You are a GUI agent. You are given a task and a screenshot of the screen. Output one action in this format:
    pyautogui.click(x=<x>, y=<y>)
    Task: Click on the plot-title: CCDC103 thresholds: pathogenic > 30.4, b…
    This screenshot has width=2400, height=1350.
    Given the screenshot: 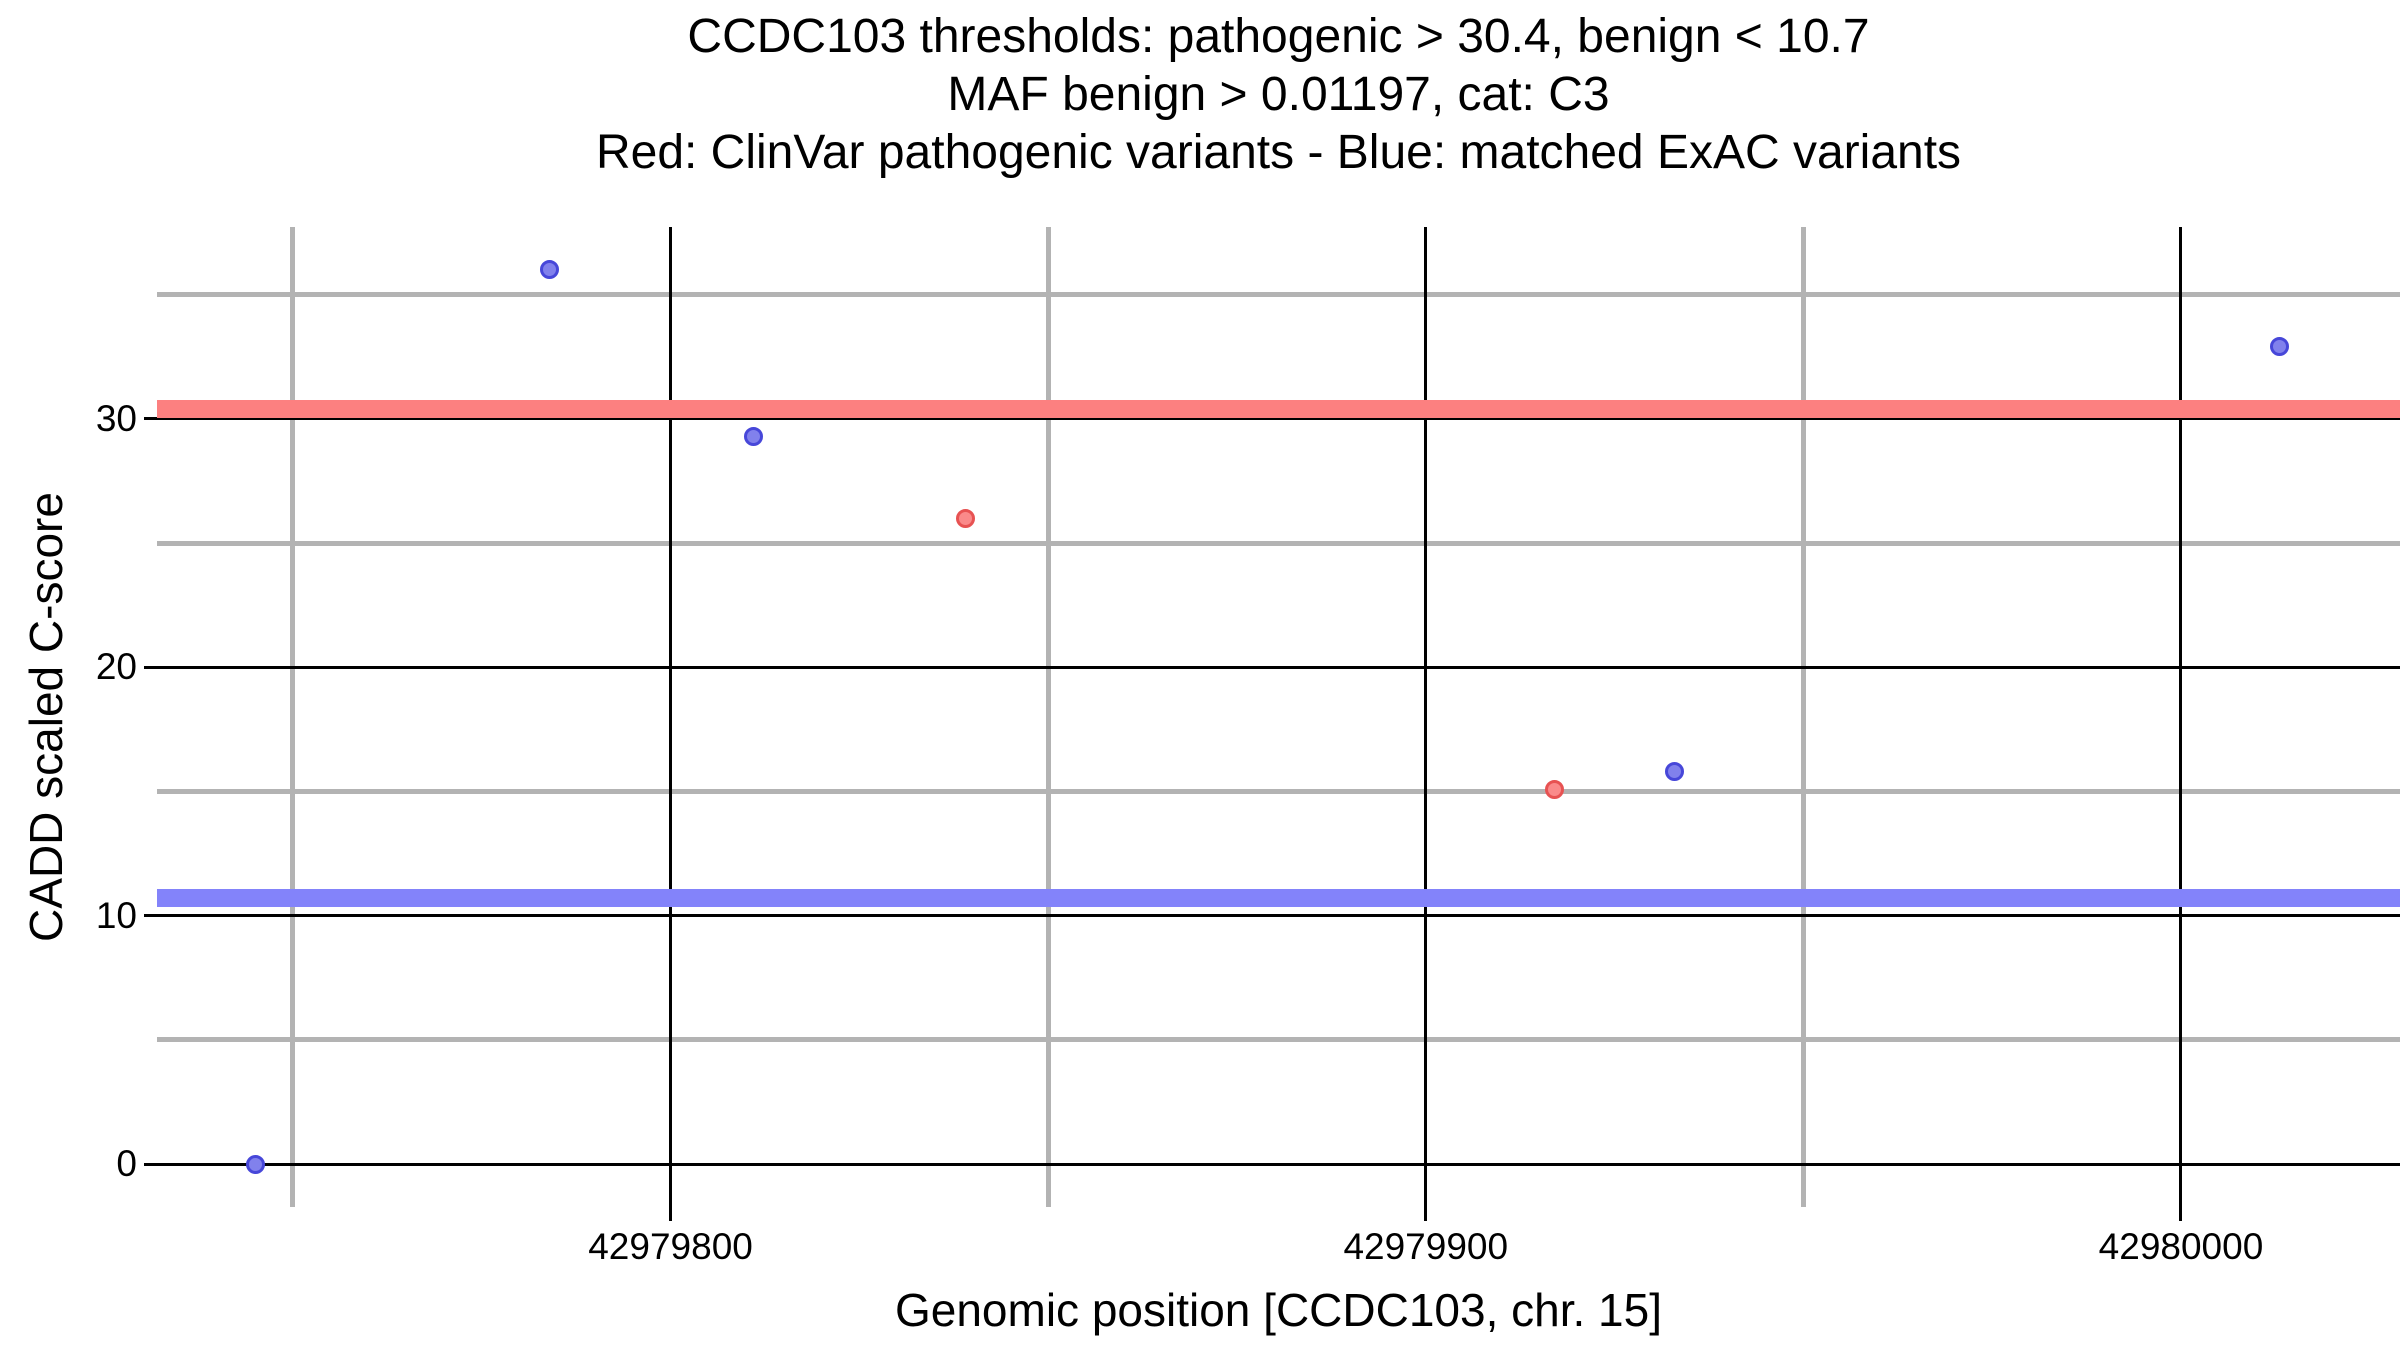 What is the action you would take?
    pyautogui.click(x=1278, y=95)
    